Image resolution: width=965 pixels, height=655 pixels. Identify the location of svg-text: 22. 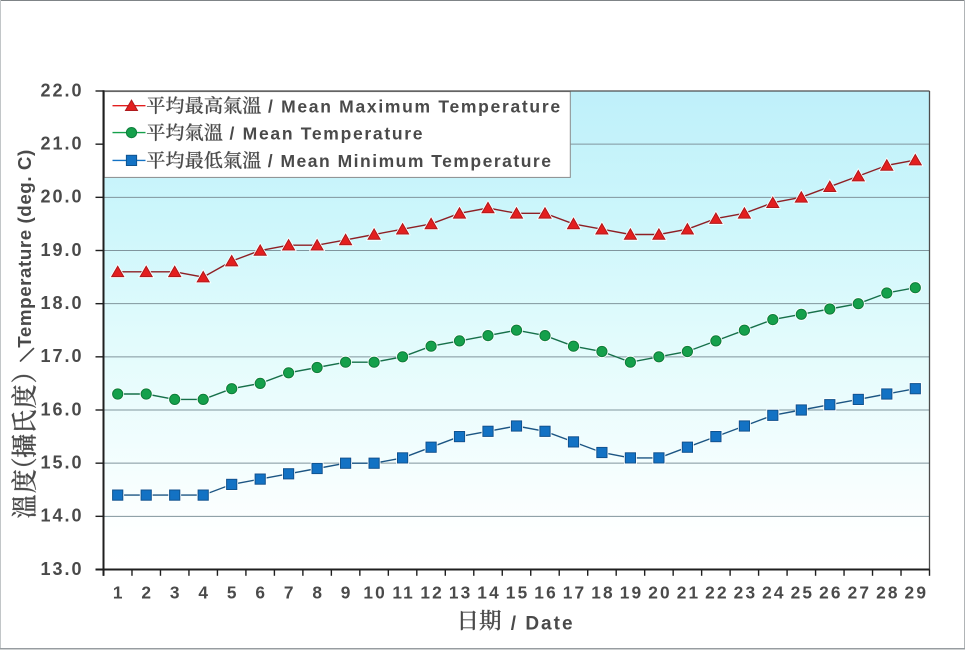
(717, 593).